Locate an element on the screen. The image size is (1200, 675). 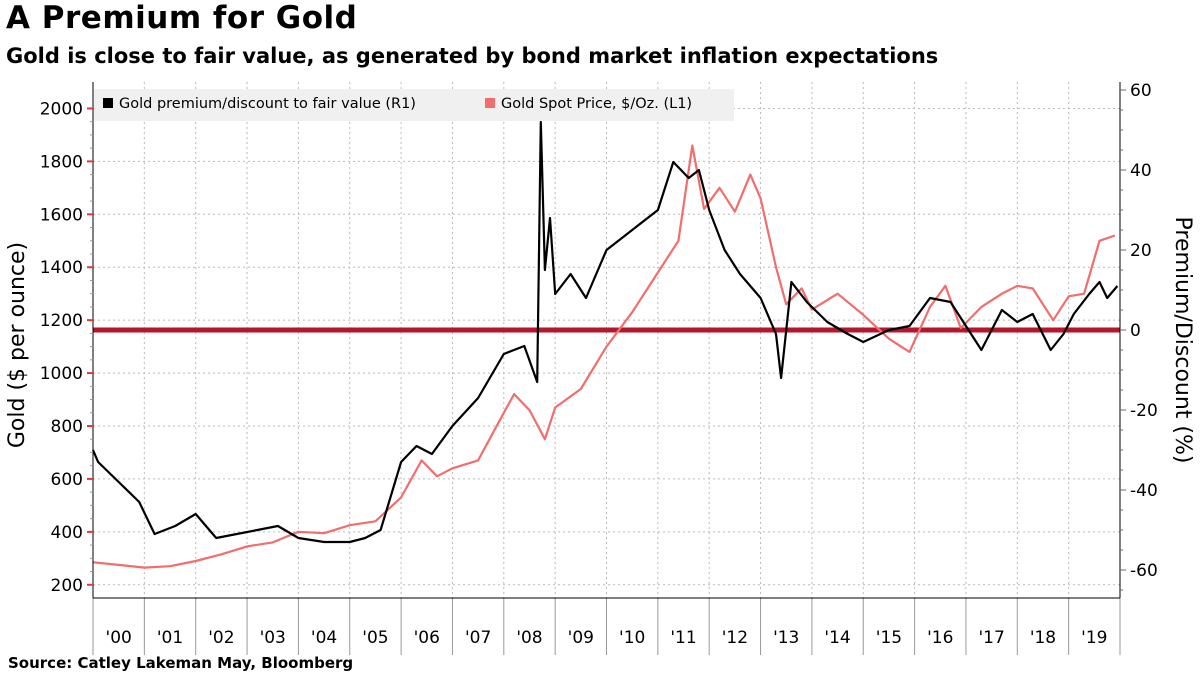
x-tick-label: '10 is located at coordinates (632, 638).